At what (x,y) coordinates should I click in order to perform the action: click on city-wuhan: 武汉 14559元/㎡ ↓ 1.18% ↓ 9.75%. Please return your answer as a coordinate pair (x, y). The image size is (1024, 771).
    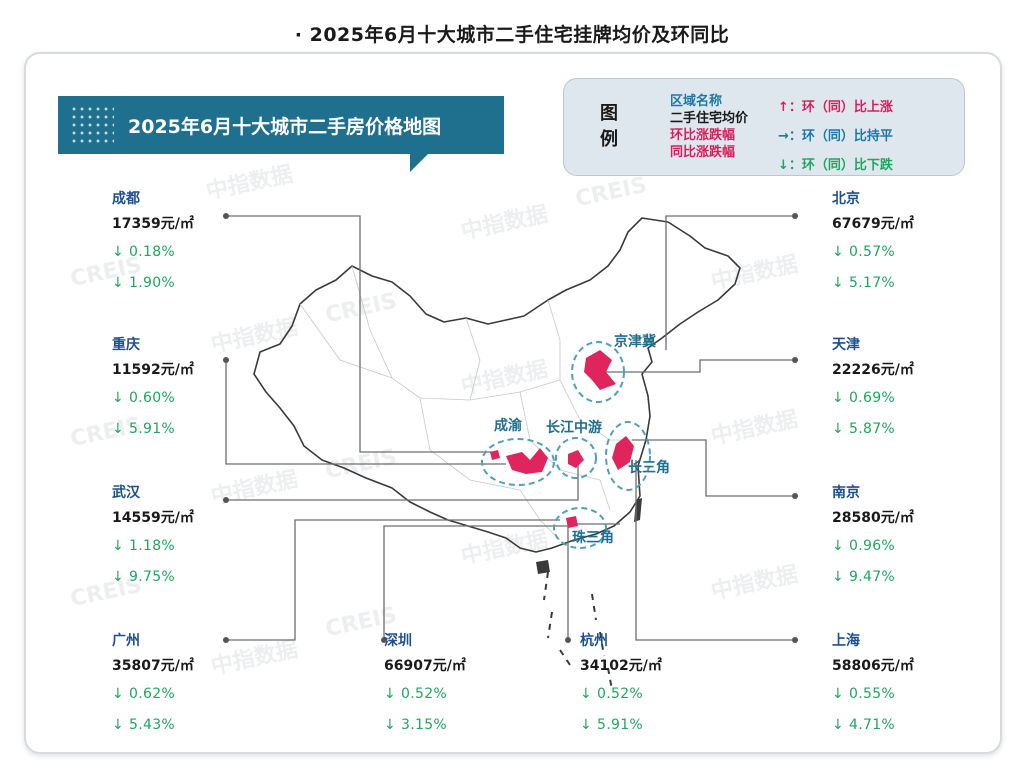
    Looking at the image, I should click on (153, 535).